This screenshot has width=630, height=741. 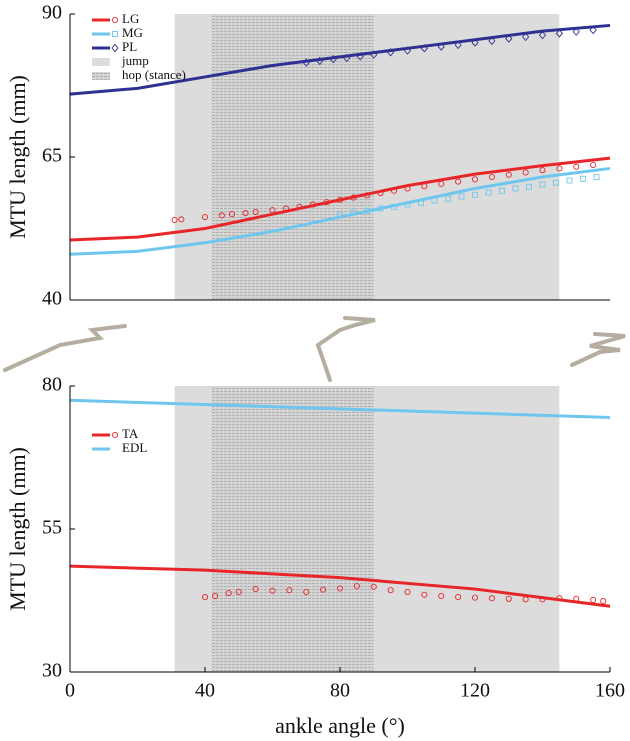 I want to click on legend-label: hop (stance), so click(x=154, y=74).